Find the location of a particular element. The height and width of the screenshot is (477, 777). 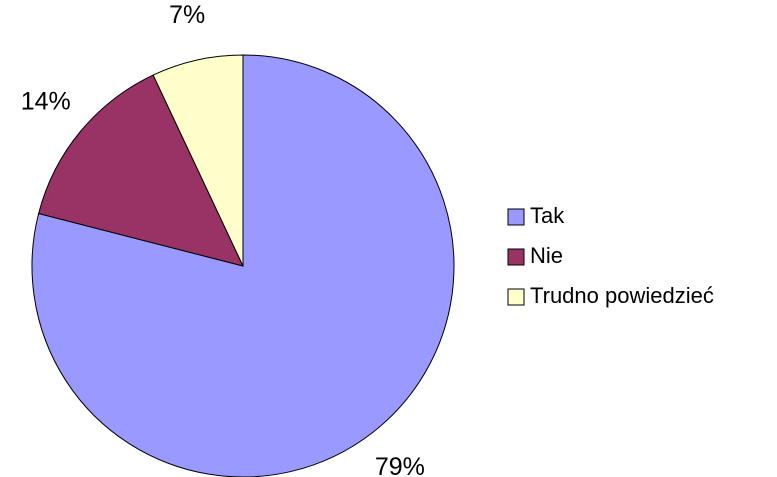

legend-label: Tak is located at coordinates (547, 215).